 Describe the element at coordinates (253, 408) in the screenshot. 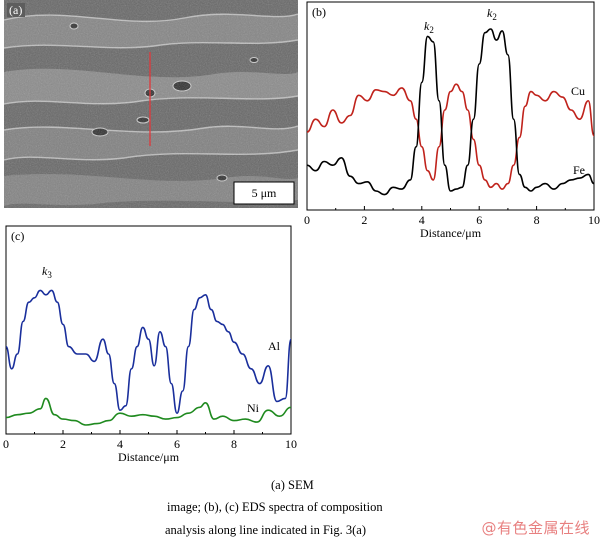

I see `series-label-ni: Ni` at that location.